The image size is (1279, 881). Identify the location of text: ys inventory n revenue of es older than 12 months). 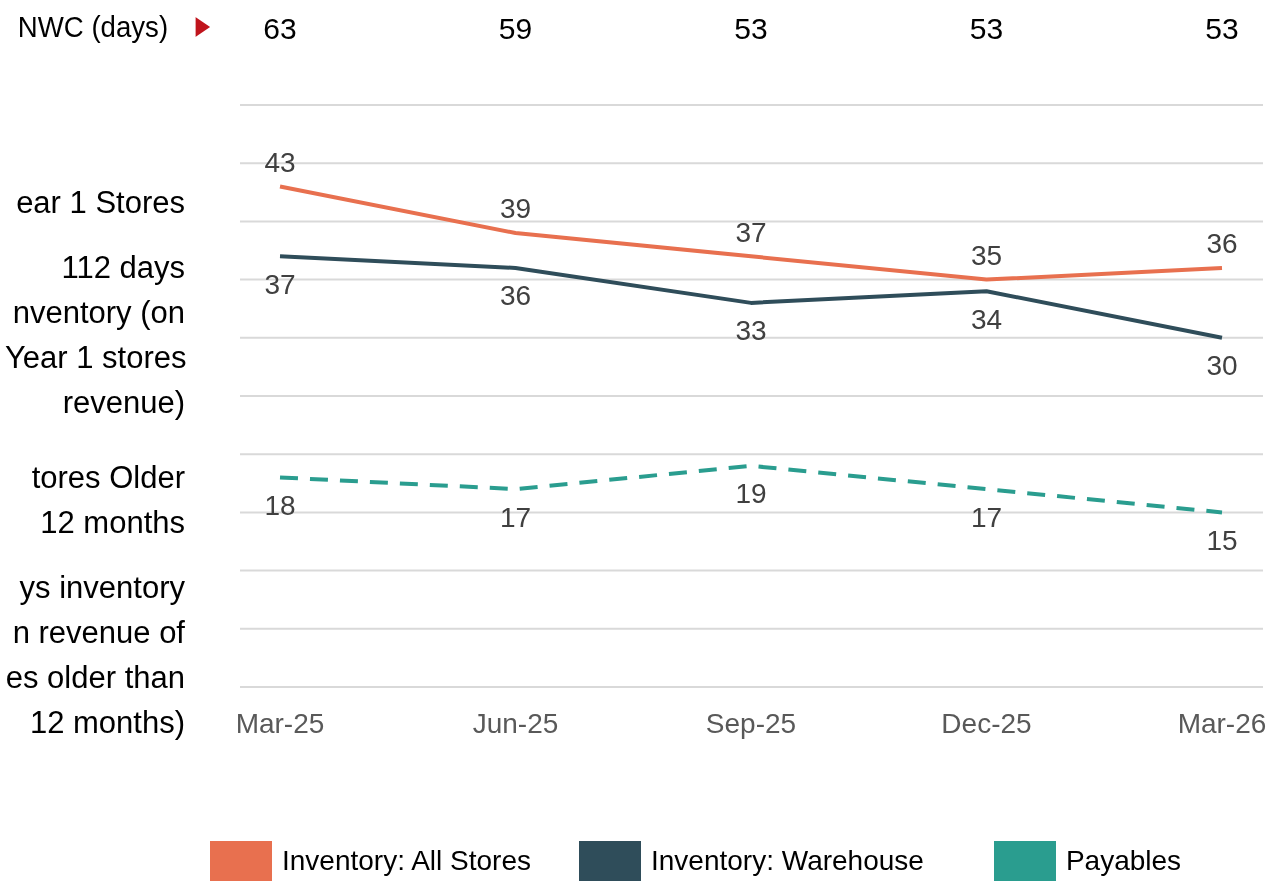
(95, 655).